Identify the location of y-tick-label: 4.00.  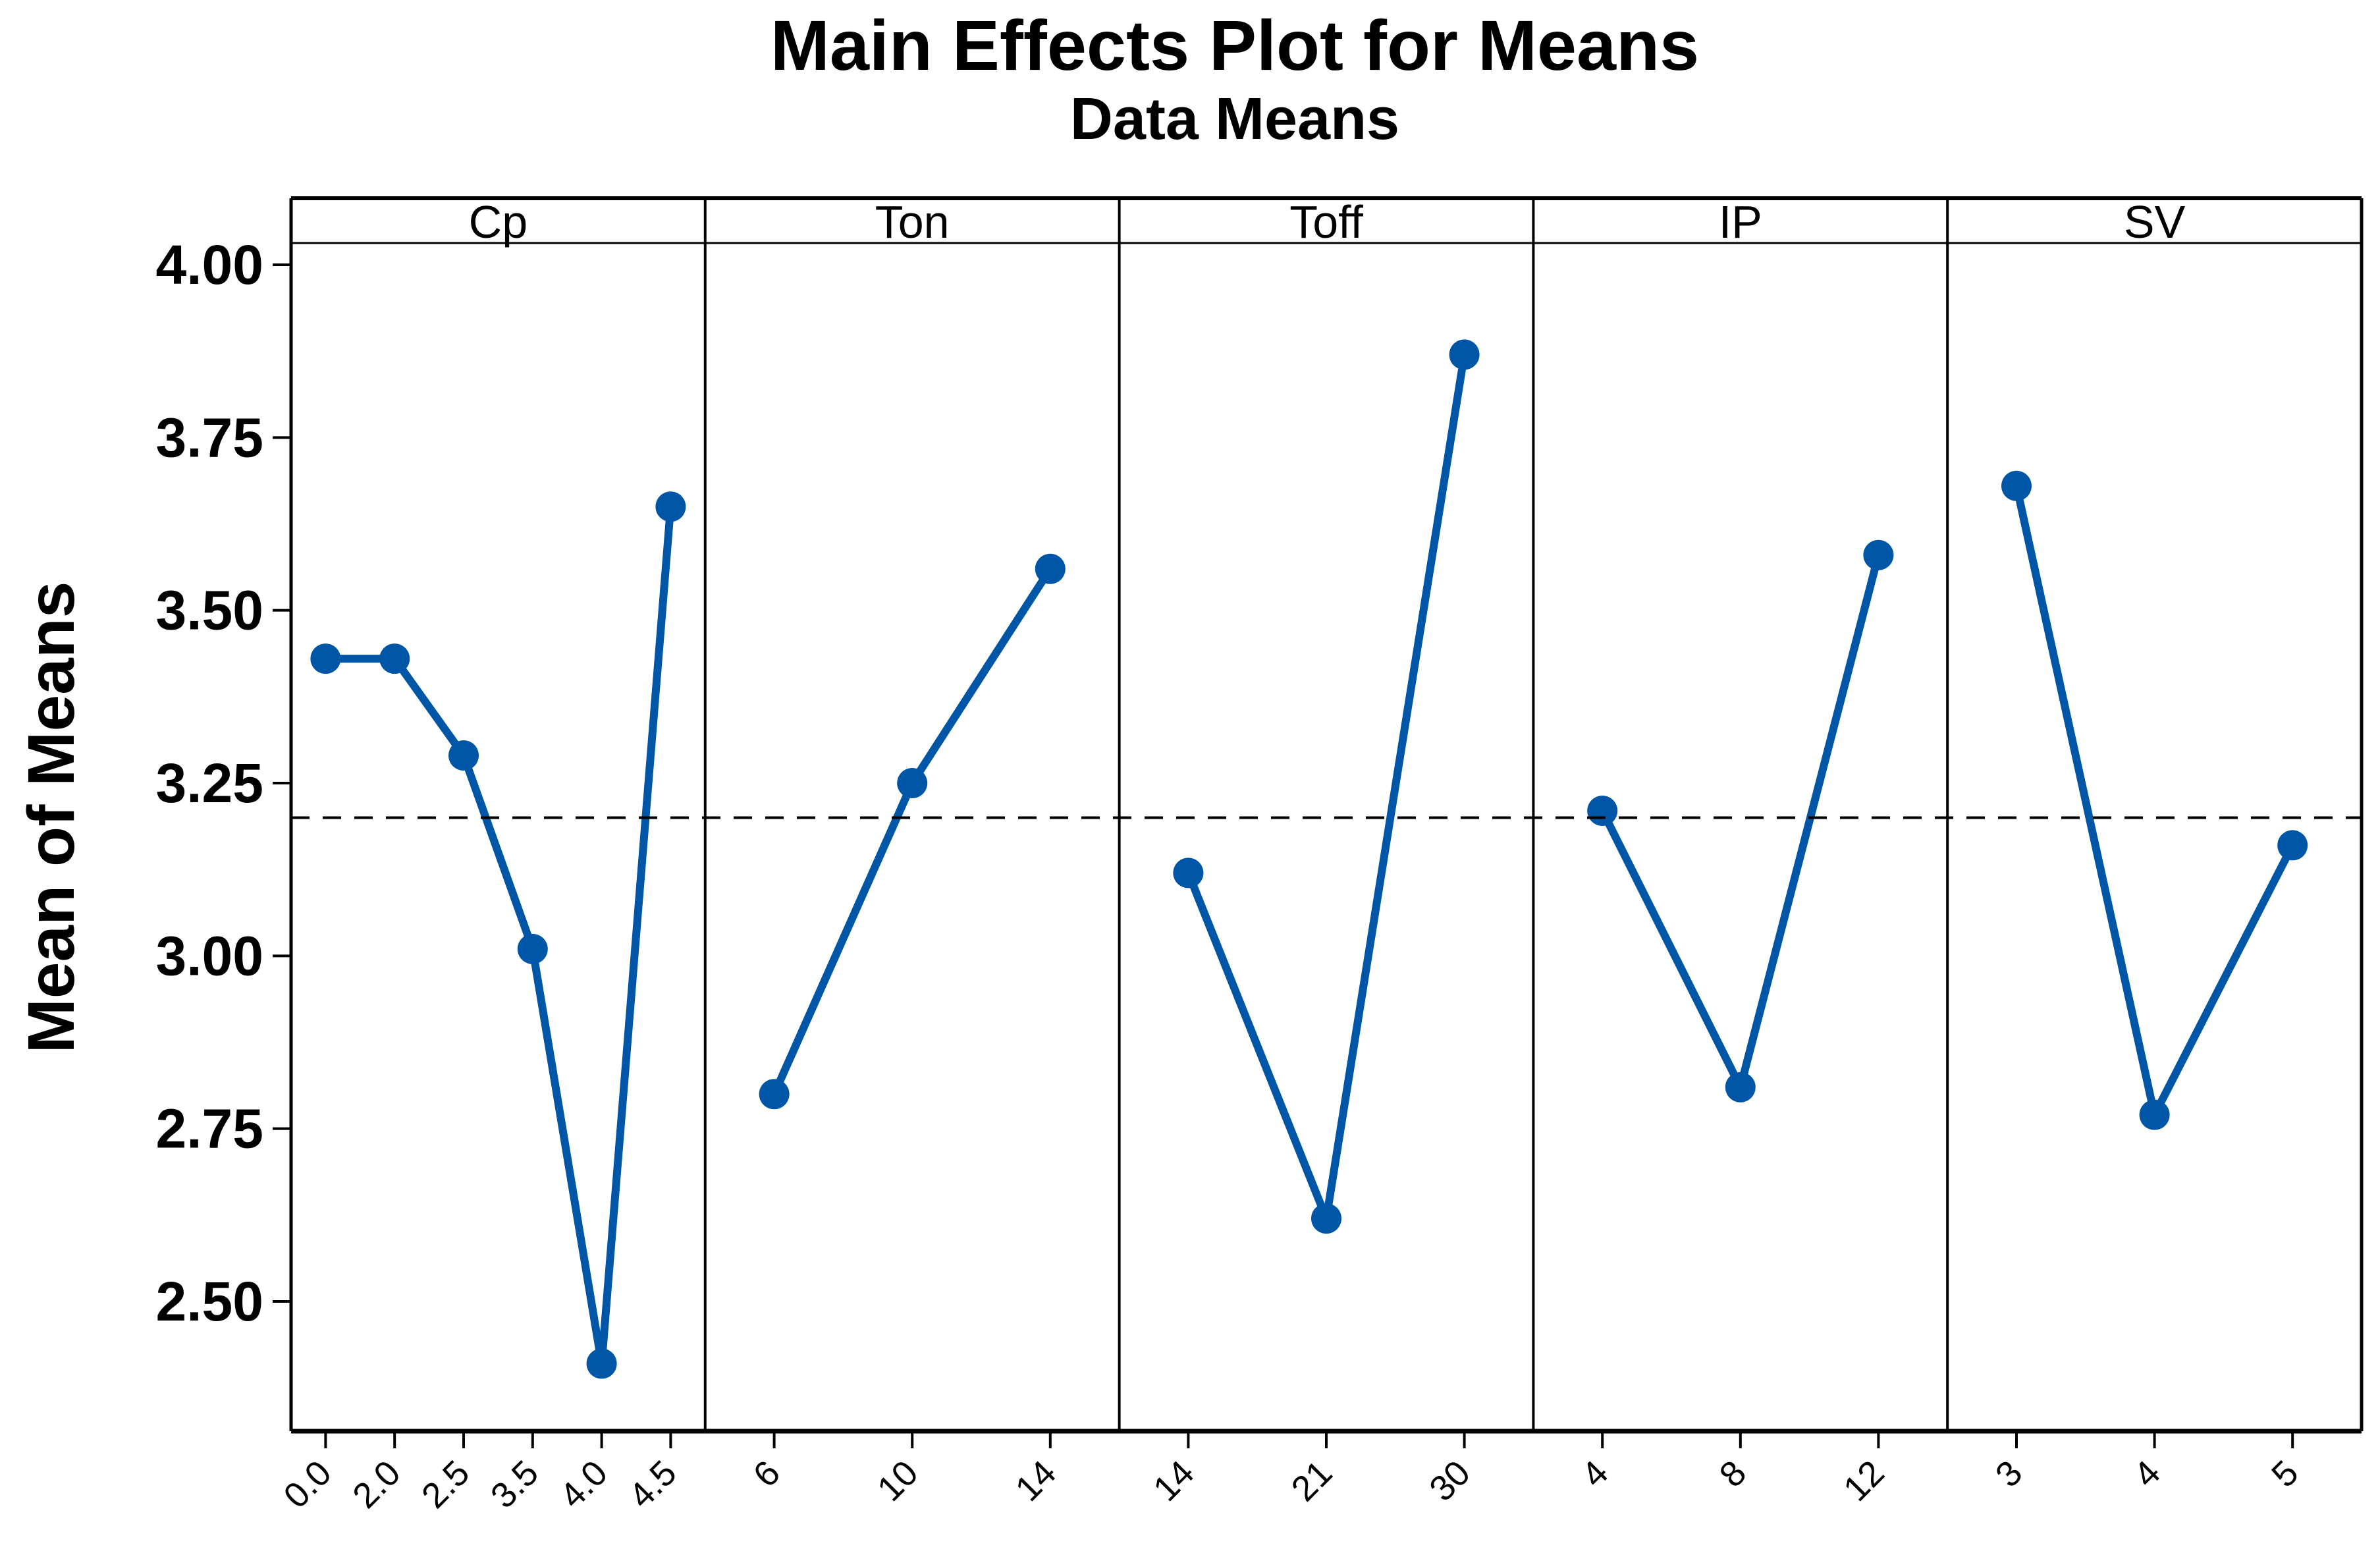
(210, 265).